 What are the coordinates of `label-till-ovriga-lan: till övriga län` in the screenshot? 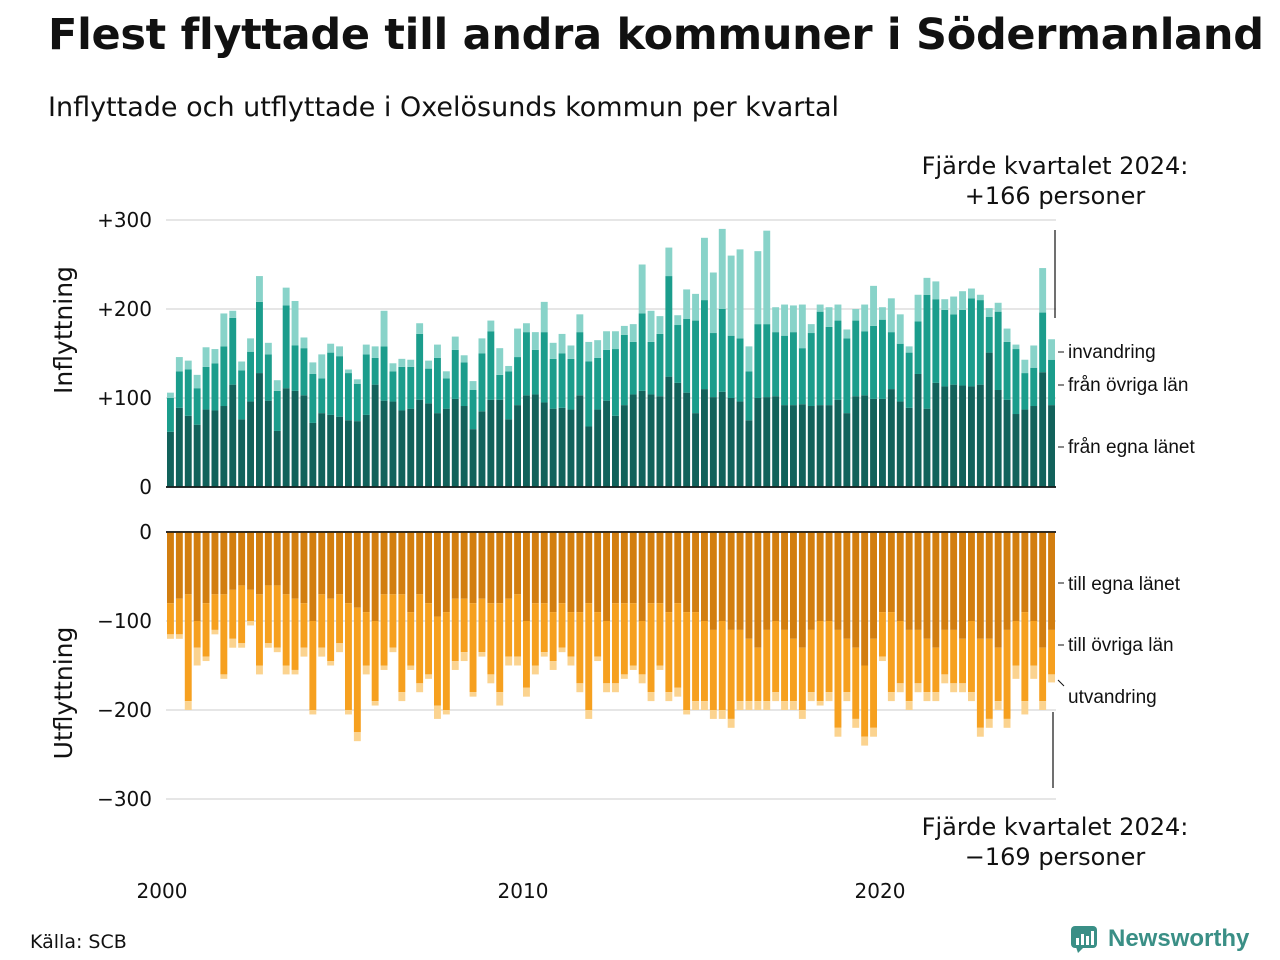 It's located at (1121, 645).